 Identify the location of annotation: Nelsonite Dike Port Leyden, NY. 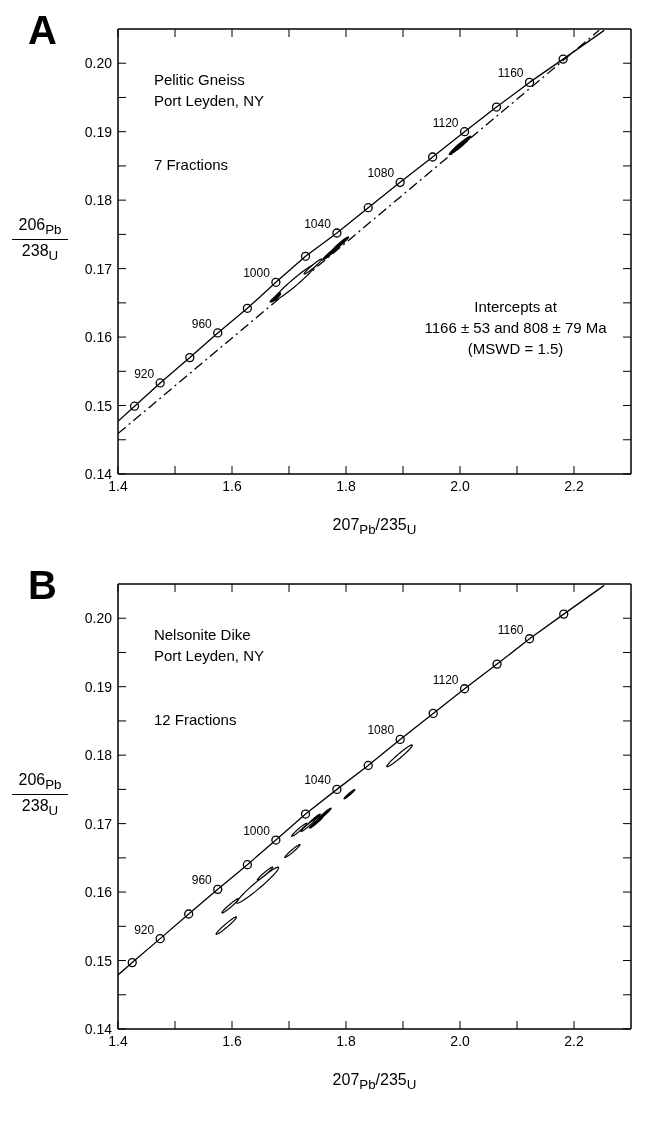
(208, 646).